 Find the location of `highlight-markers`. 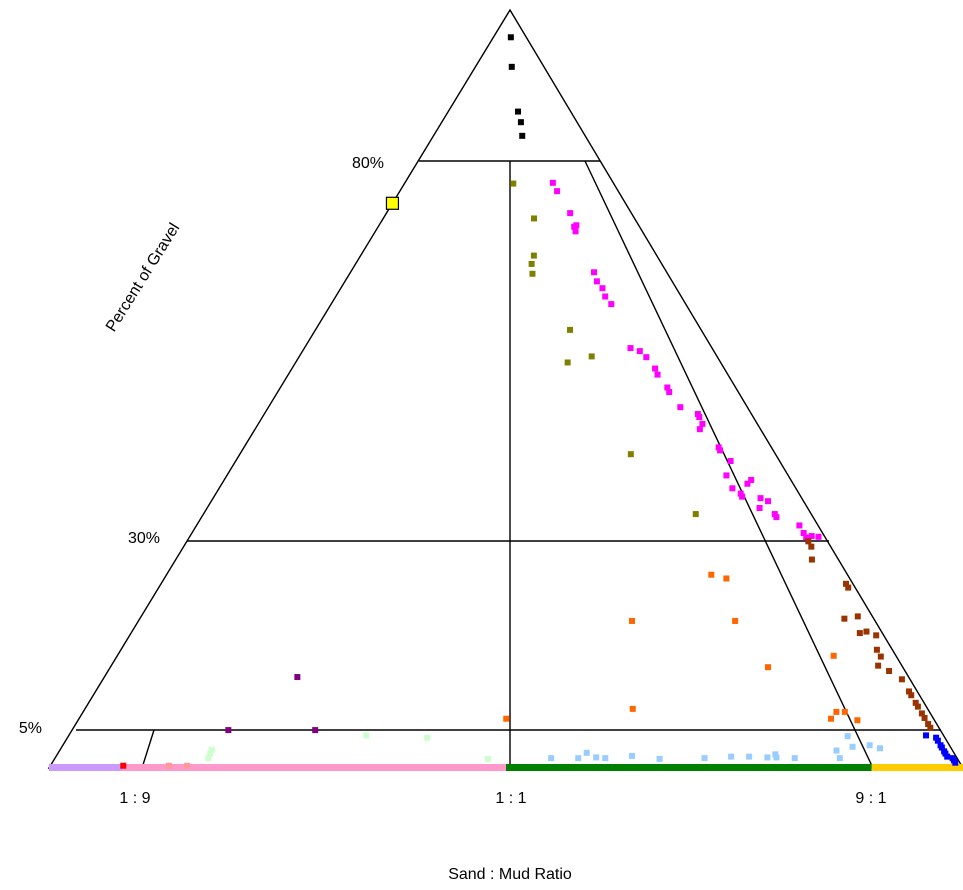

highlight-markers is located at coordinates (392, 203).